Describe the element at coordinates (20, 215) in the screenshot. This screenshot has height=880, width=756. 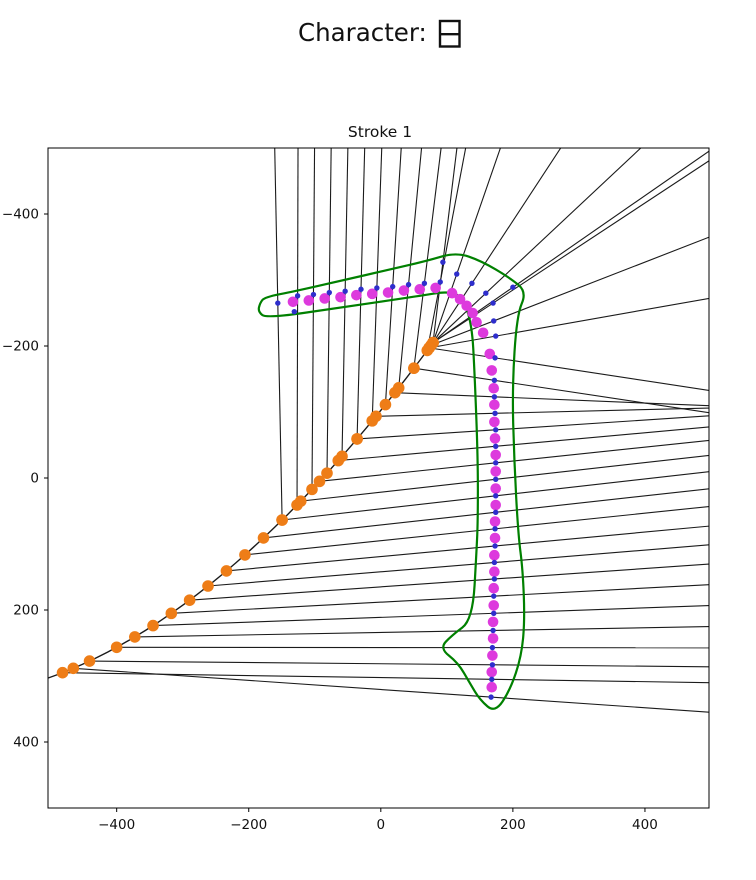
I see `y-tick-label: −400` at that location.